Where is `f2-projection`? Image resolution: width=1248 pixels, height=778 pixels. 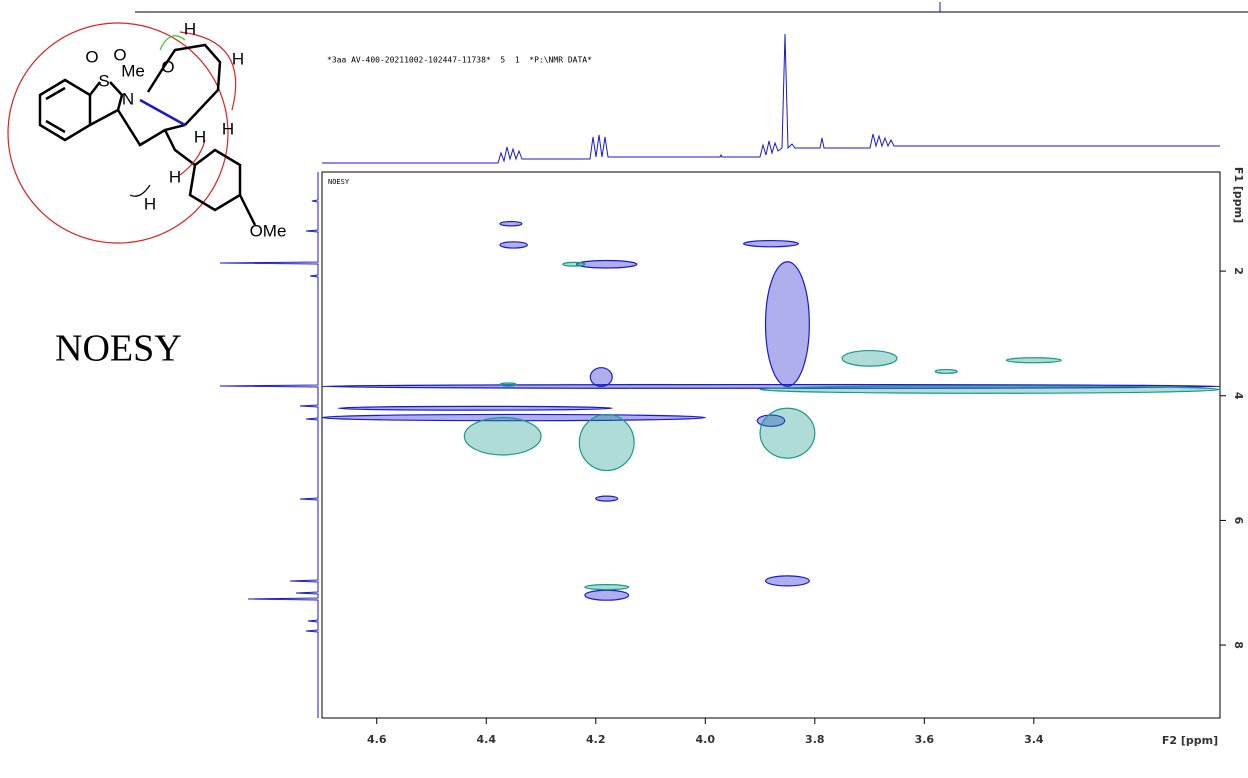
f2-projection is located at coordinates (771, 98).